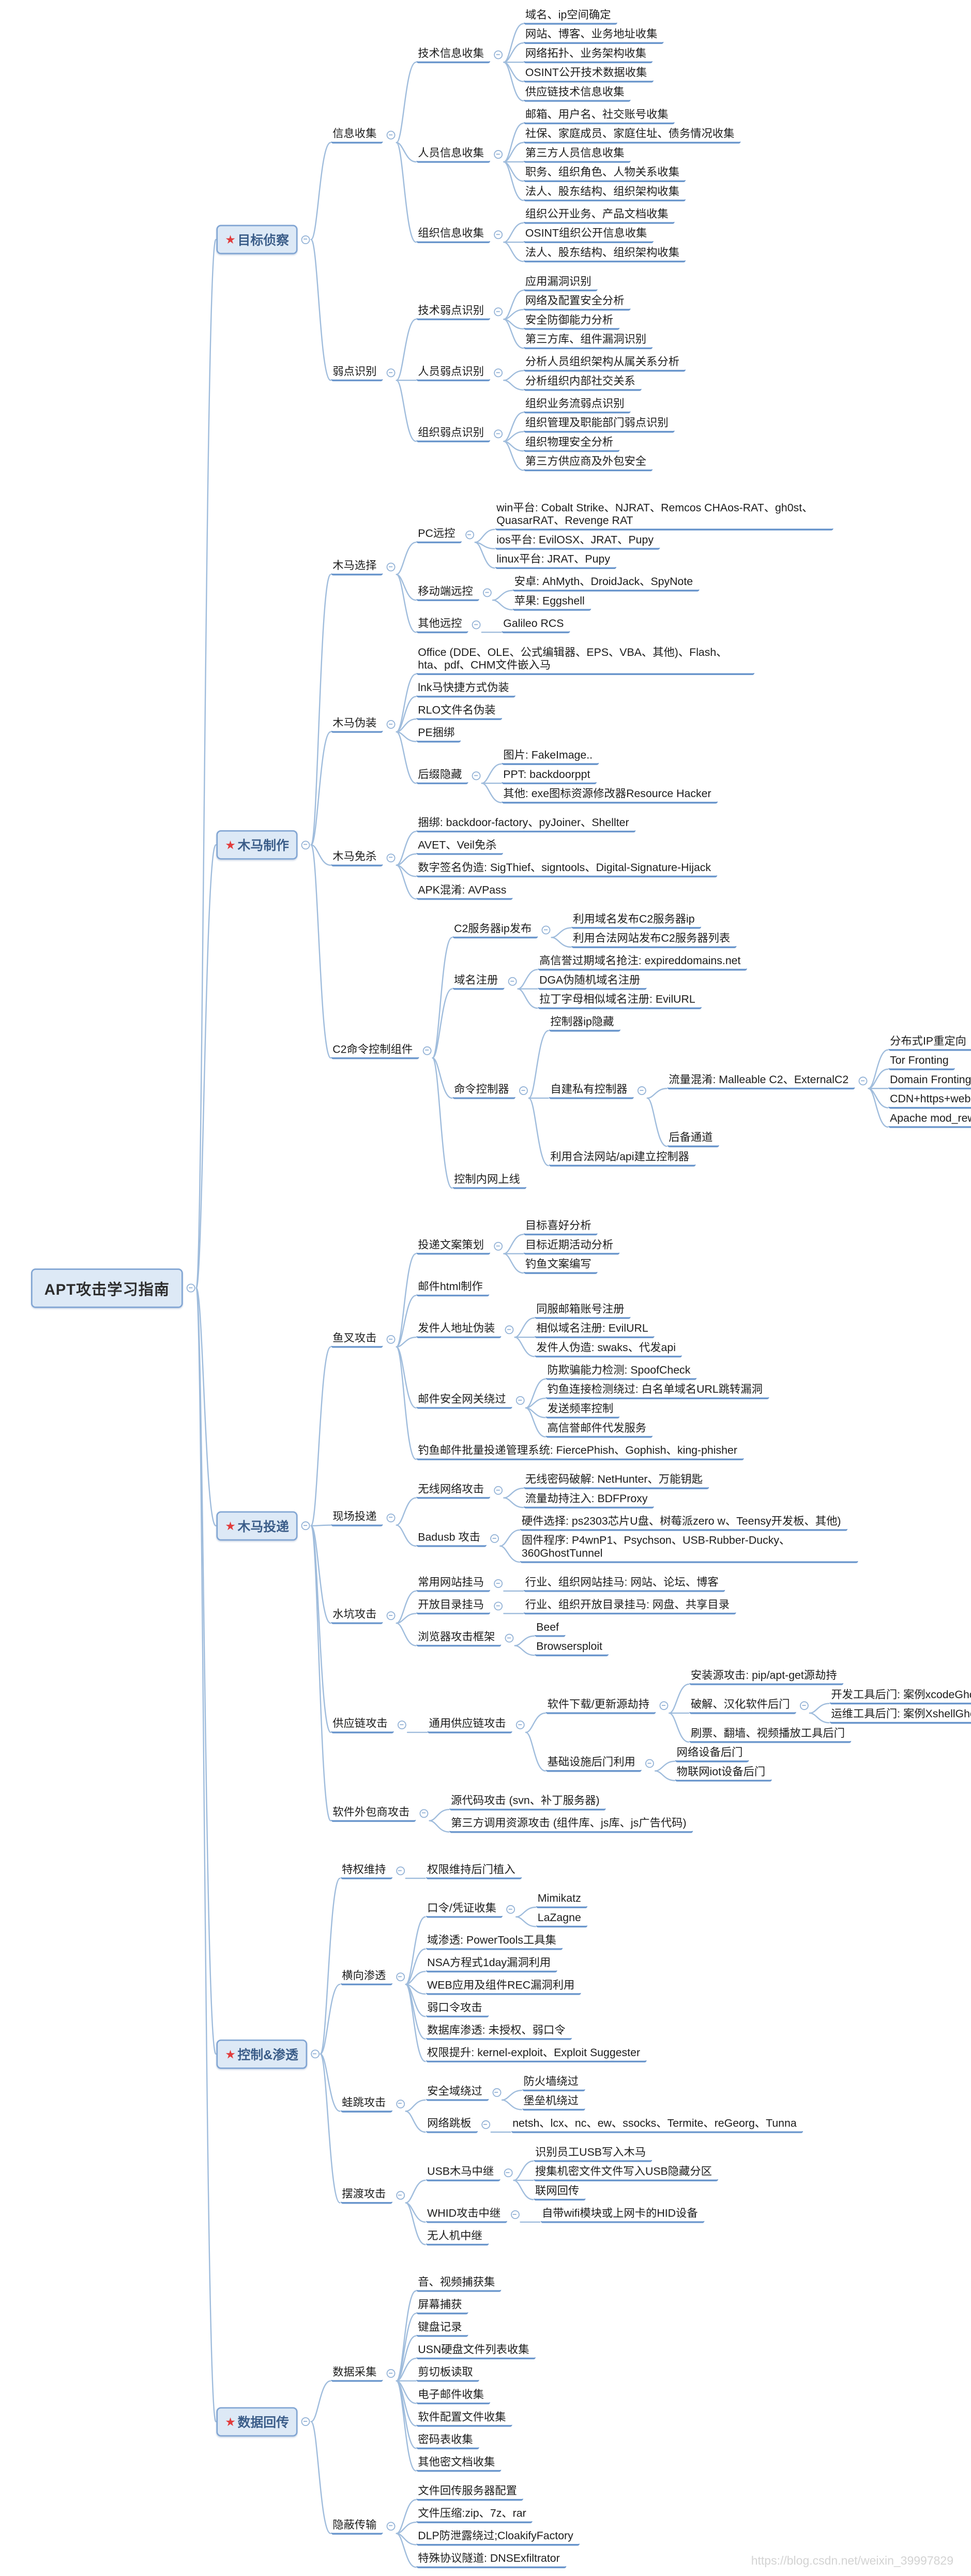 The image size is (971, 2576). What do you see at coordinates (366, 1977) in the screenshot?
I see `topic-横向渗透: 横向渗透` at bounding box center [366, 1977].